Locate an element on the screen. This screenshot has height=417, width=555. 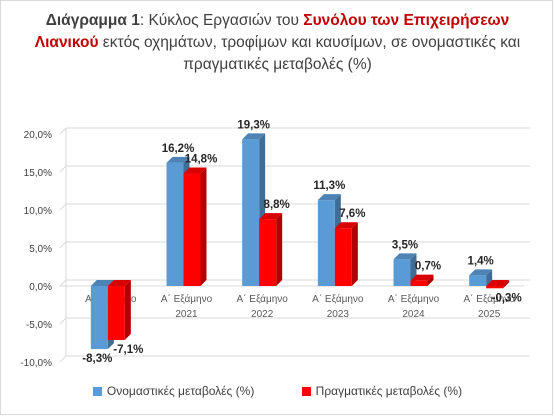
legend-swatch-nominal is located at coordinates (97, 391).